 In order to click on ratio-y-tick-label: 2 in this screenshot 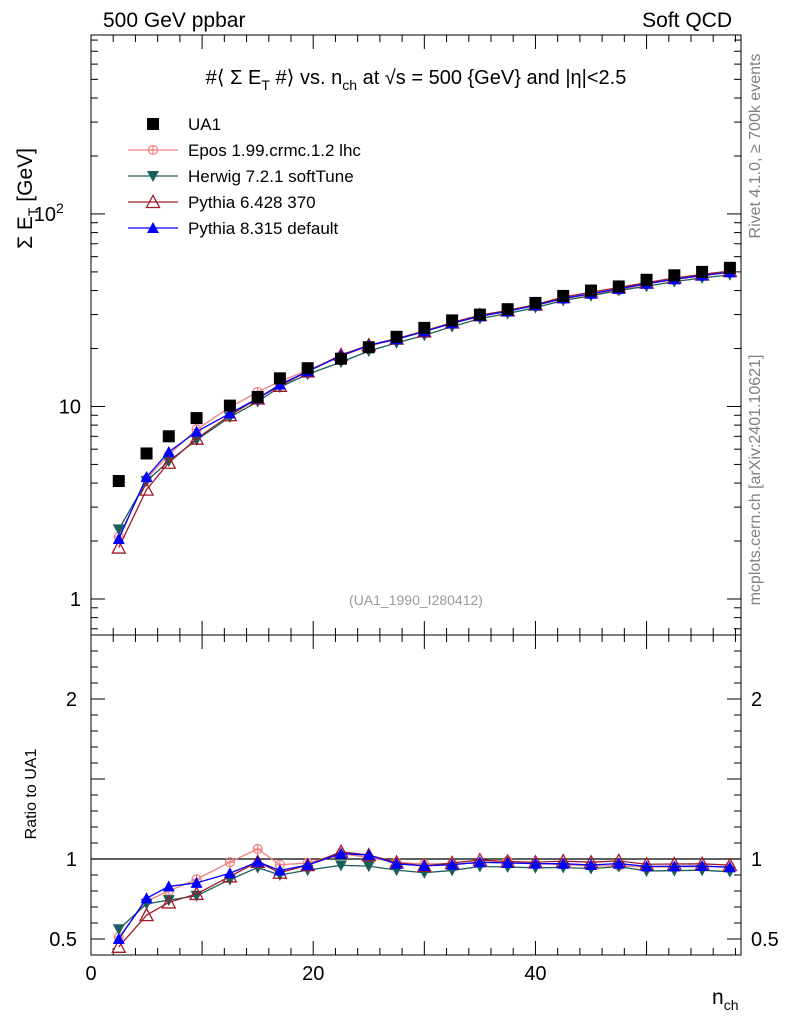, I will do `click(71, 700)`.